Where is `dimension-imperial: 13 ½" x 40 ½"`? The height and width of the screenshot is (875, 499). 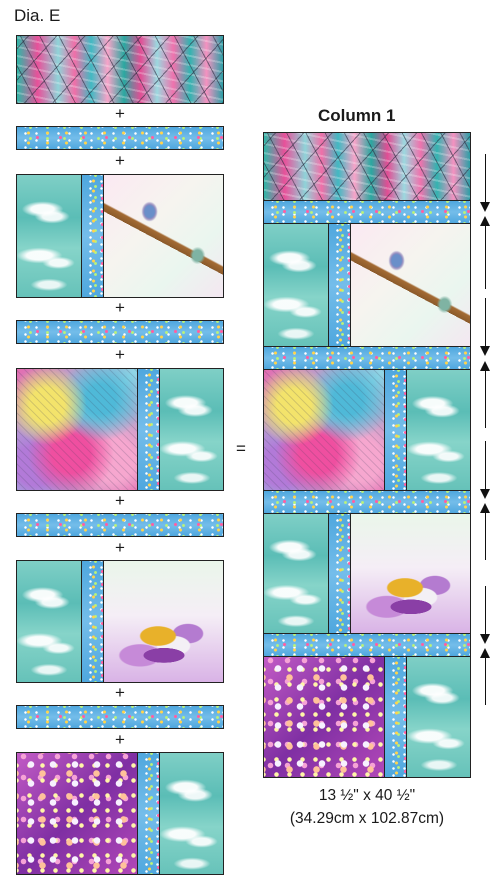
dimension-imperial: 13 ½" x 40 ½" is located at coordinates (367, 795).